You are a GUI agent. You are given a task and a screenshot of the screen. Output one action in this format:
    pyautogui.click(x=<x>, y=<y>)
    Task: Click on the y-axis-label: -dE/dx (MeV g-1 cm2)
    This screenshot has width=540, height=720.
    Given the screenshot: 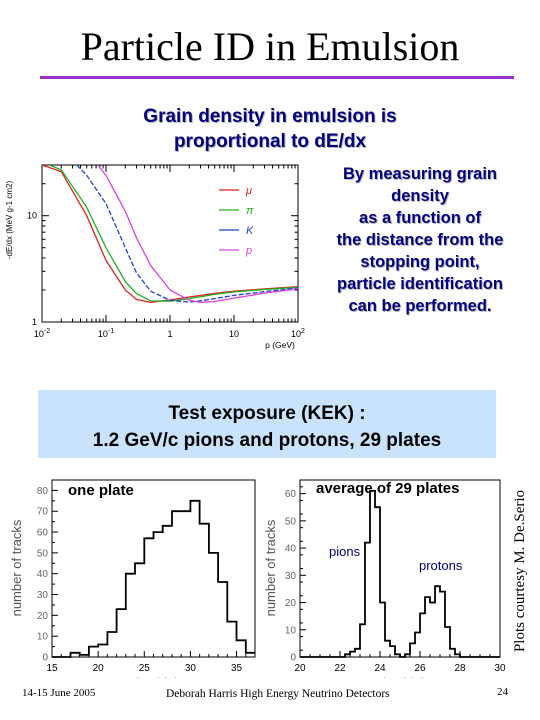 What is the action you would take?
    pyautogui.click(x=9, y=220)
    